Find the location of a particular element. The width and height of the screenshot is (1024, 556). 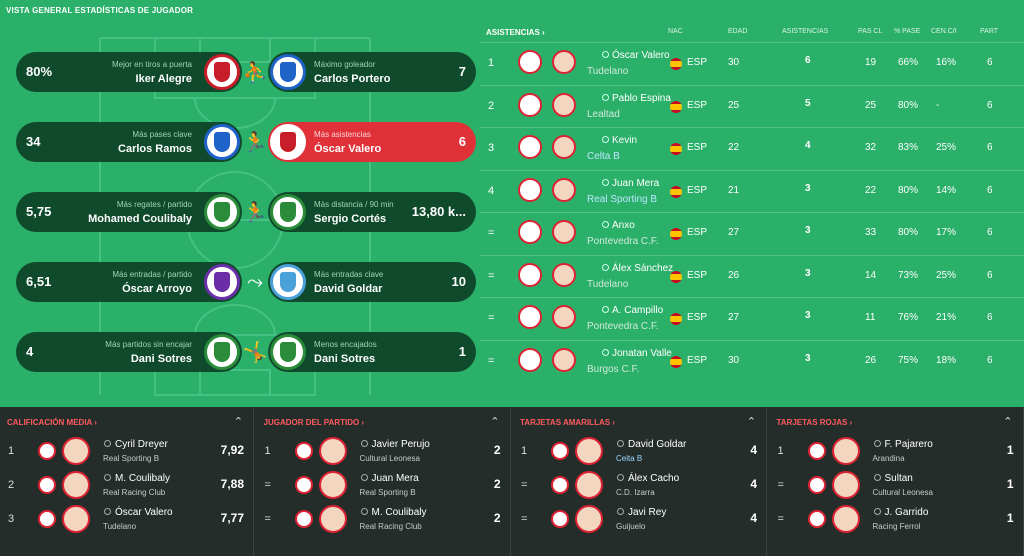

stat-player: Carlos Ramos is located at coordinates (155, 149).